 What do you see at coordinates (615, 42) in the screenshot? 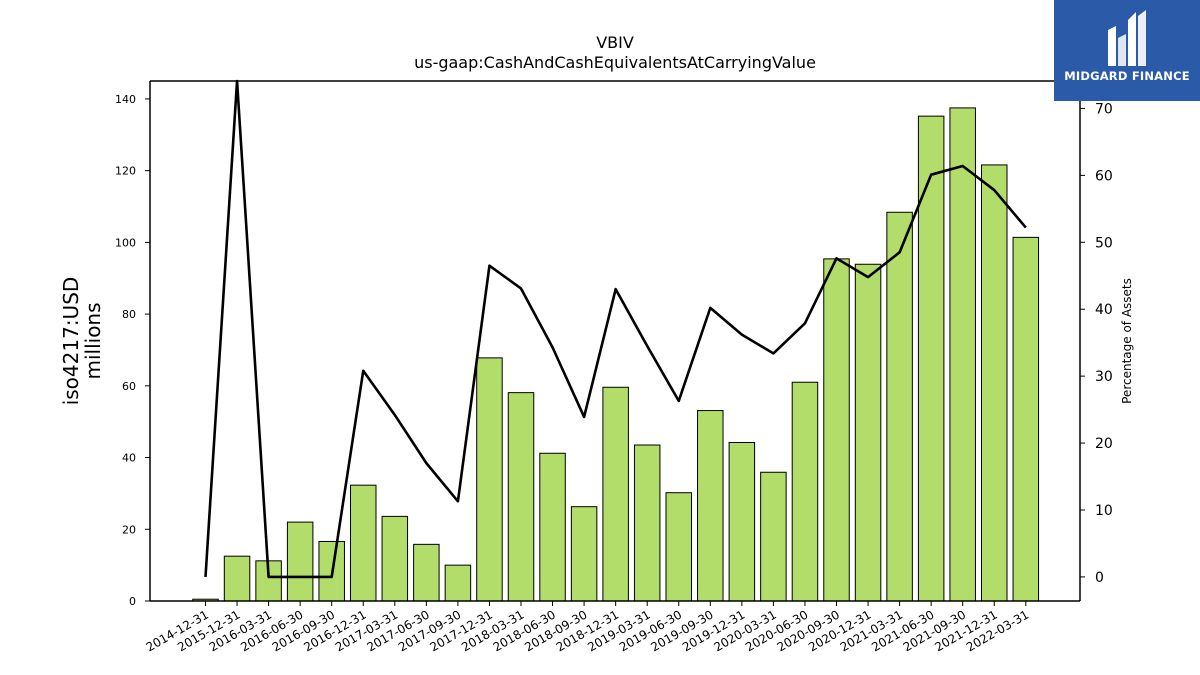
I see `chart-title: VBIV` at bounding box center [615, 42].